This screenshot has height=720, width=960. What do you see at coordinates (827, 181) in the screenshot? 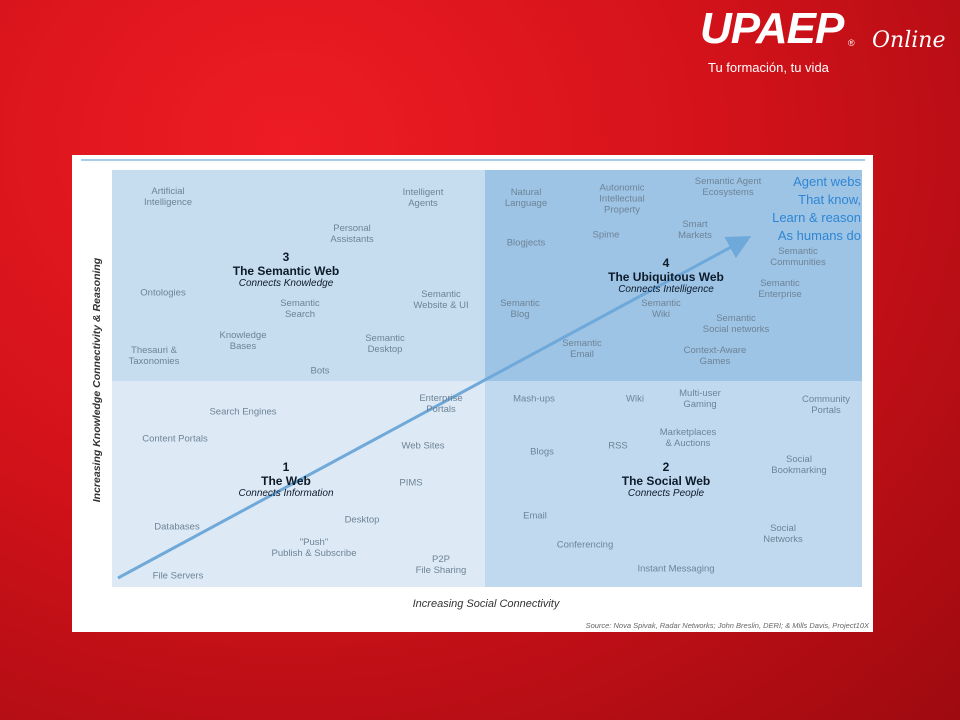
I see `annotation-line: Agent webs` at bounding box center [827, 181].